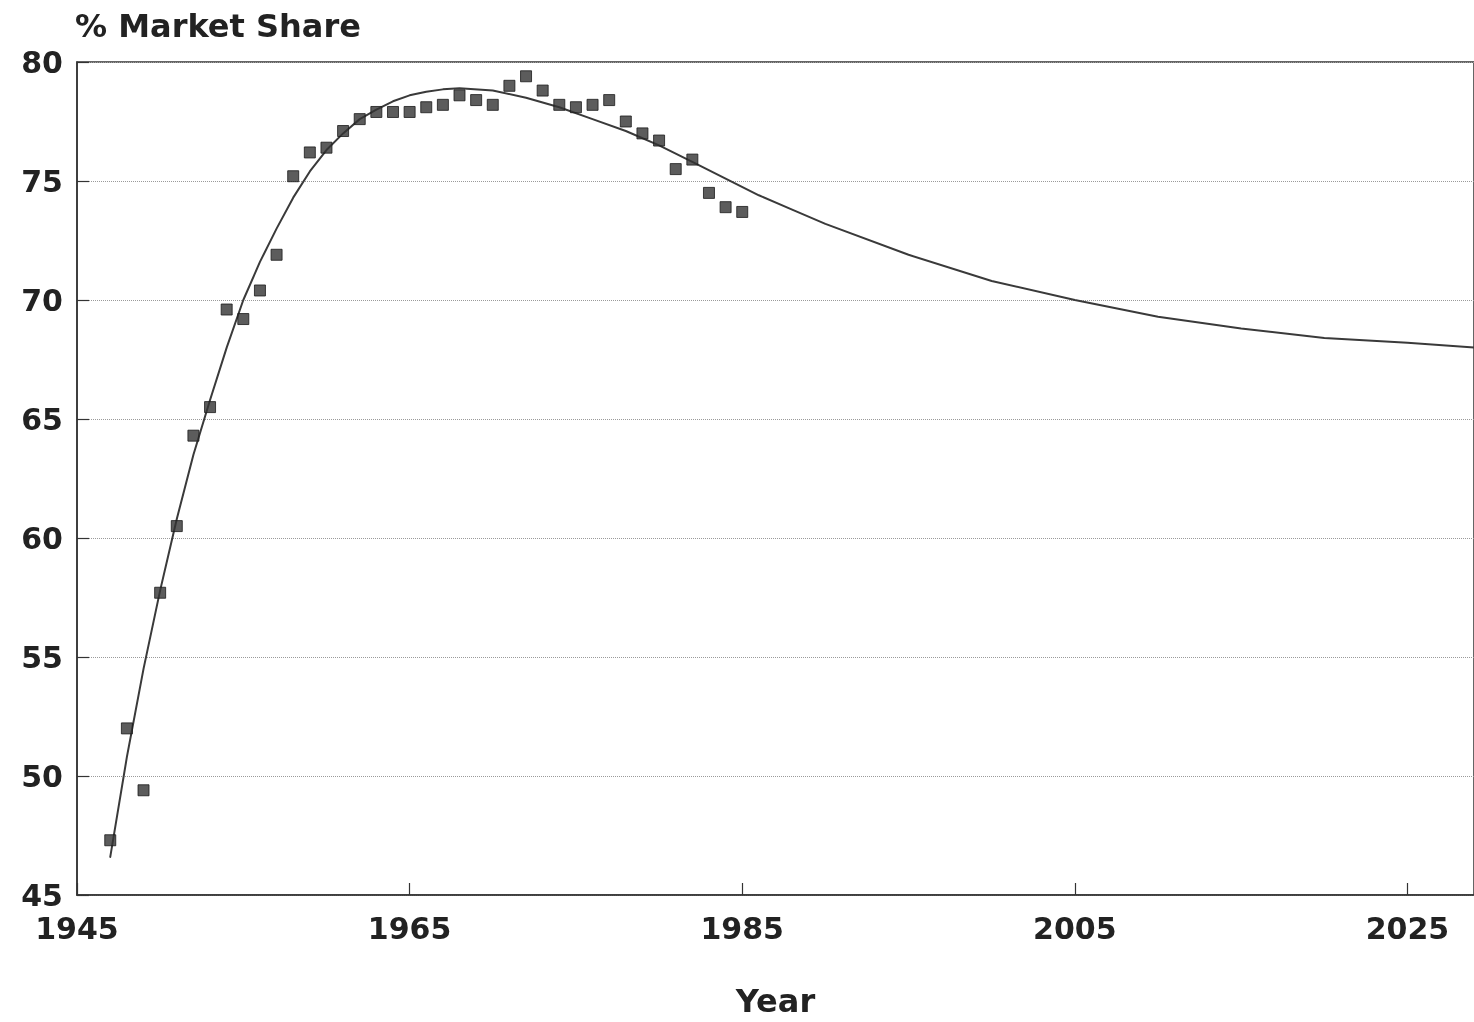  What do you see at coordinates (409, 928) in the screenshot?
I see `x-tick-label: 1965` at bounding box center [409, 928].